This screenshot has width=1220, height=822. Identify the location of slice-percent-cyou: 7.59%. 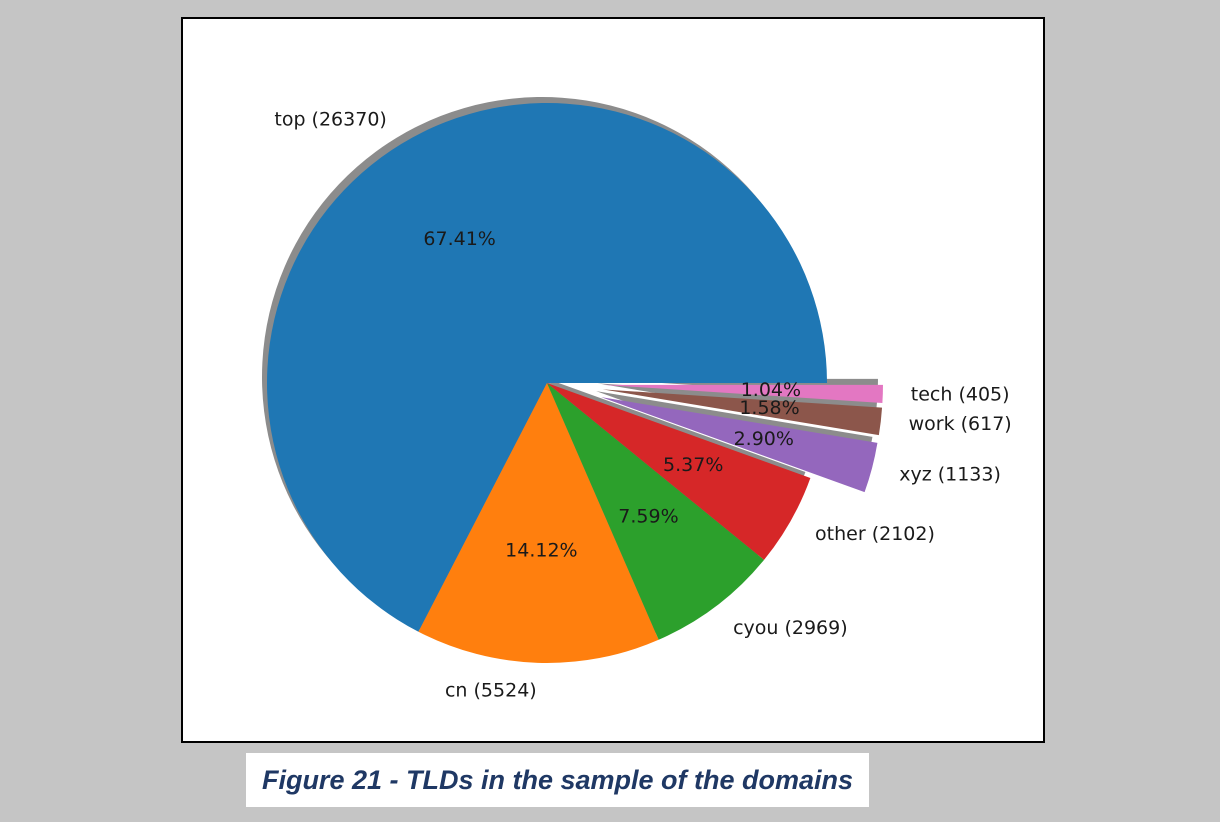
(648, 516).